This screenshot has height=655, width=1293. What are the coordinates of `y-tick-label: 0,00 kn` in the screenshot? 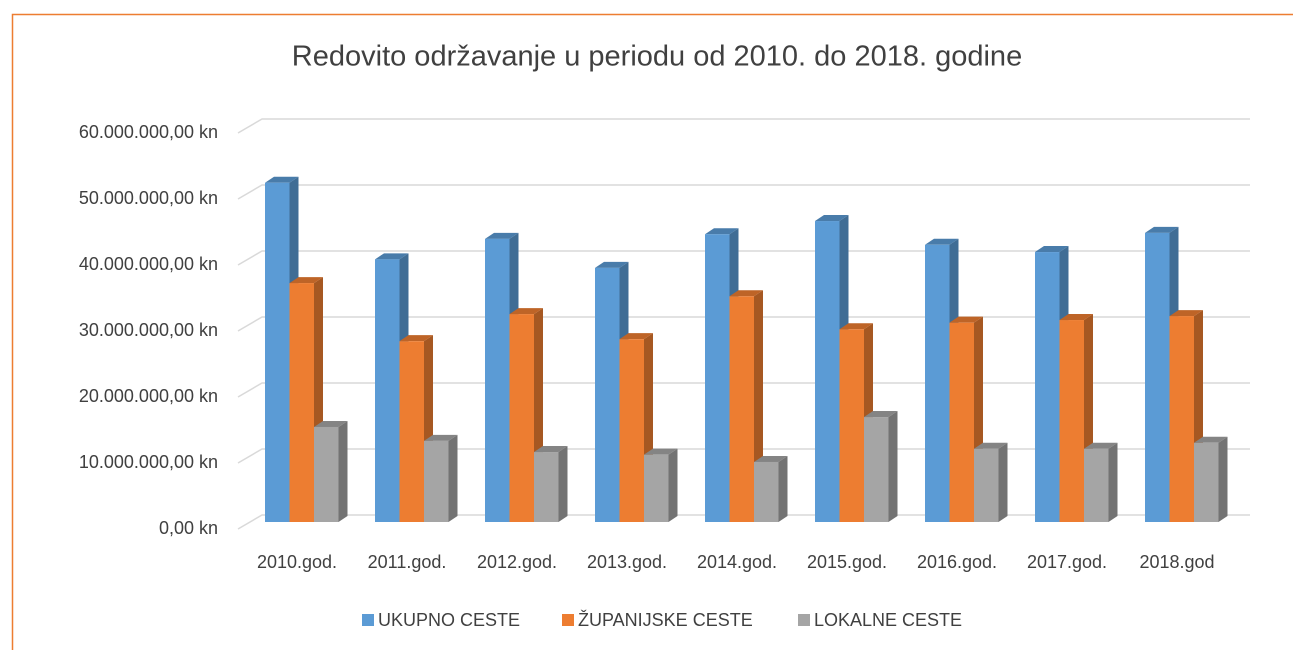 It's located at (188, 528).